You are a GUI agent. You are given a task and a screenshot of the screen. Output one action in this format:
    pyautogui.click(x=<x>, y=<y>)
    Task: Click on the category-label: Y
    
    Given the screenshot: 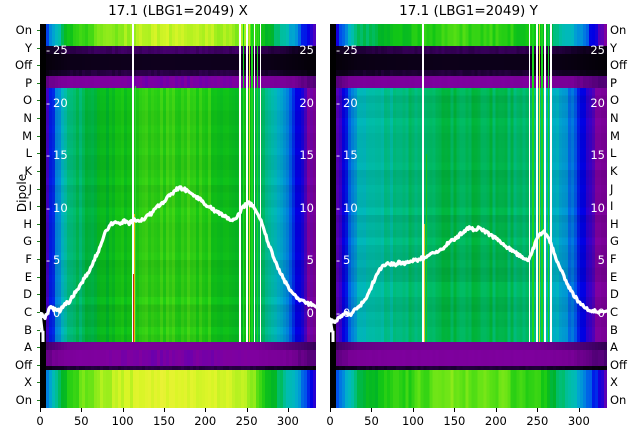 What is the action you would take?
    pyautogui.click(x=28, y=47)
    